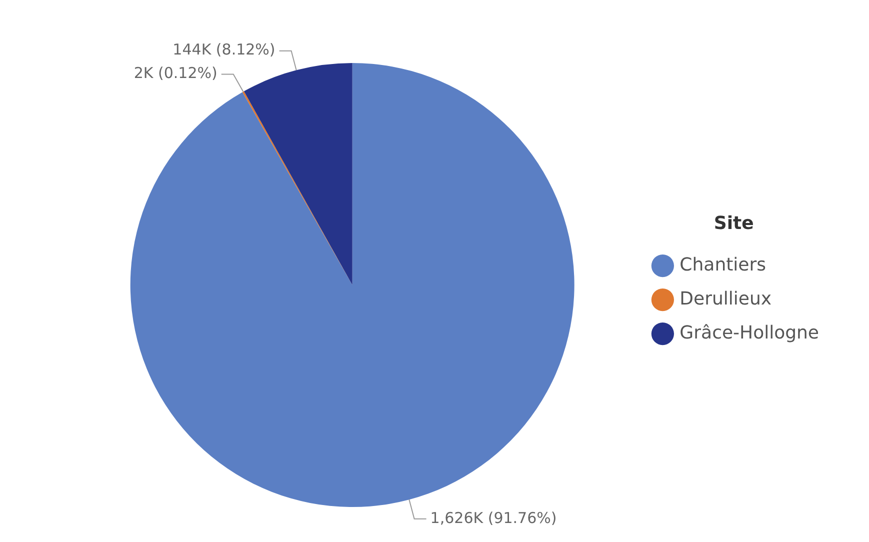  I want to click on data-label: 1,626K (91.76%), so click(493, 517).